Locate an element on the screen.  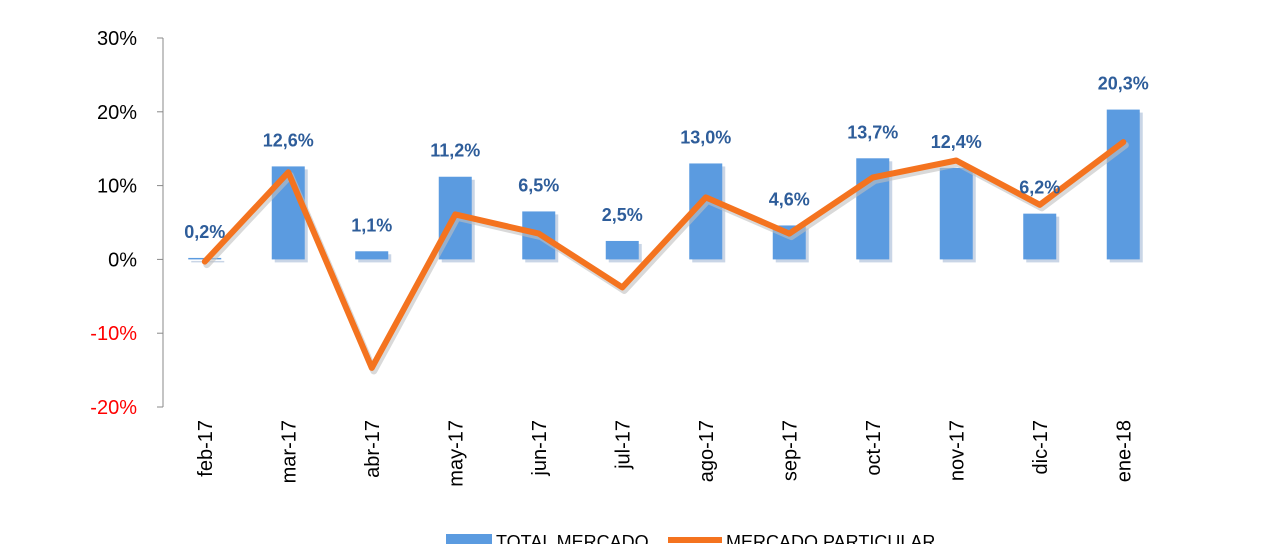
x-tick-label: abr-17 is located at coordinates (373, 449).